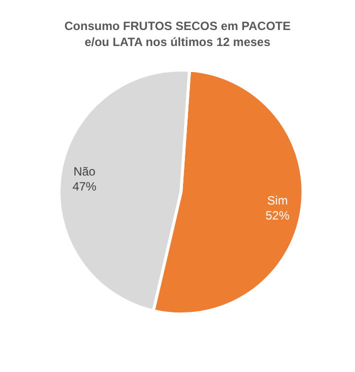  What do you see at coordinates (278, 215) in the screenshot?
I see `data-label: 52%` at bounding box center [278, 215].